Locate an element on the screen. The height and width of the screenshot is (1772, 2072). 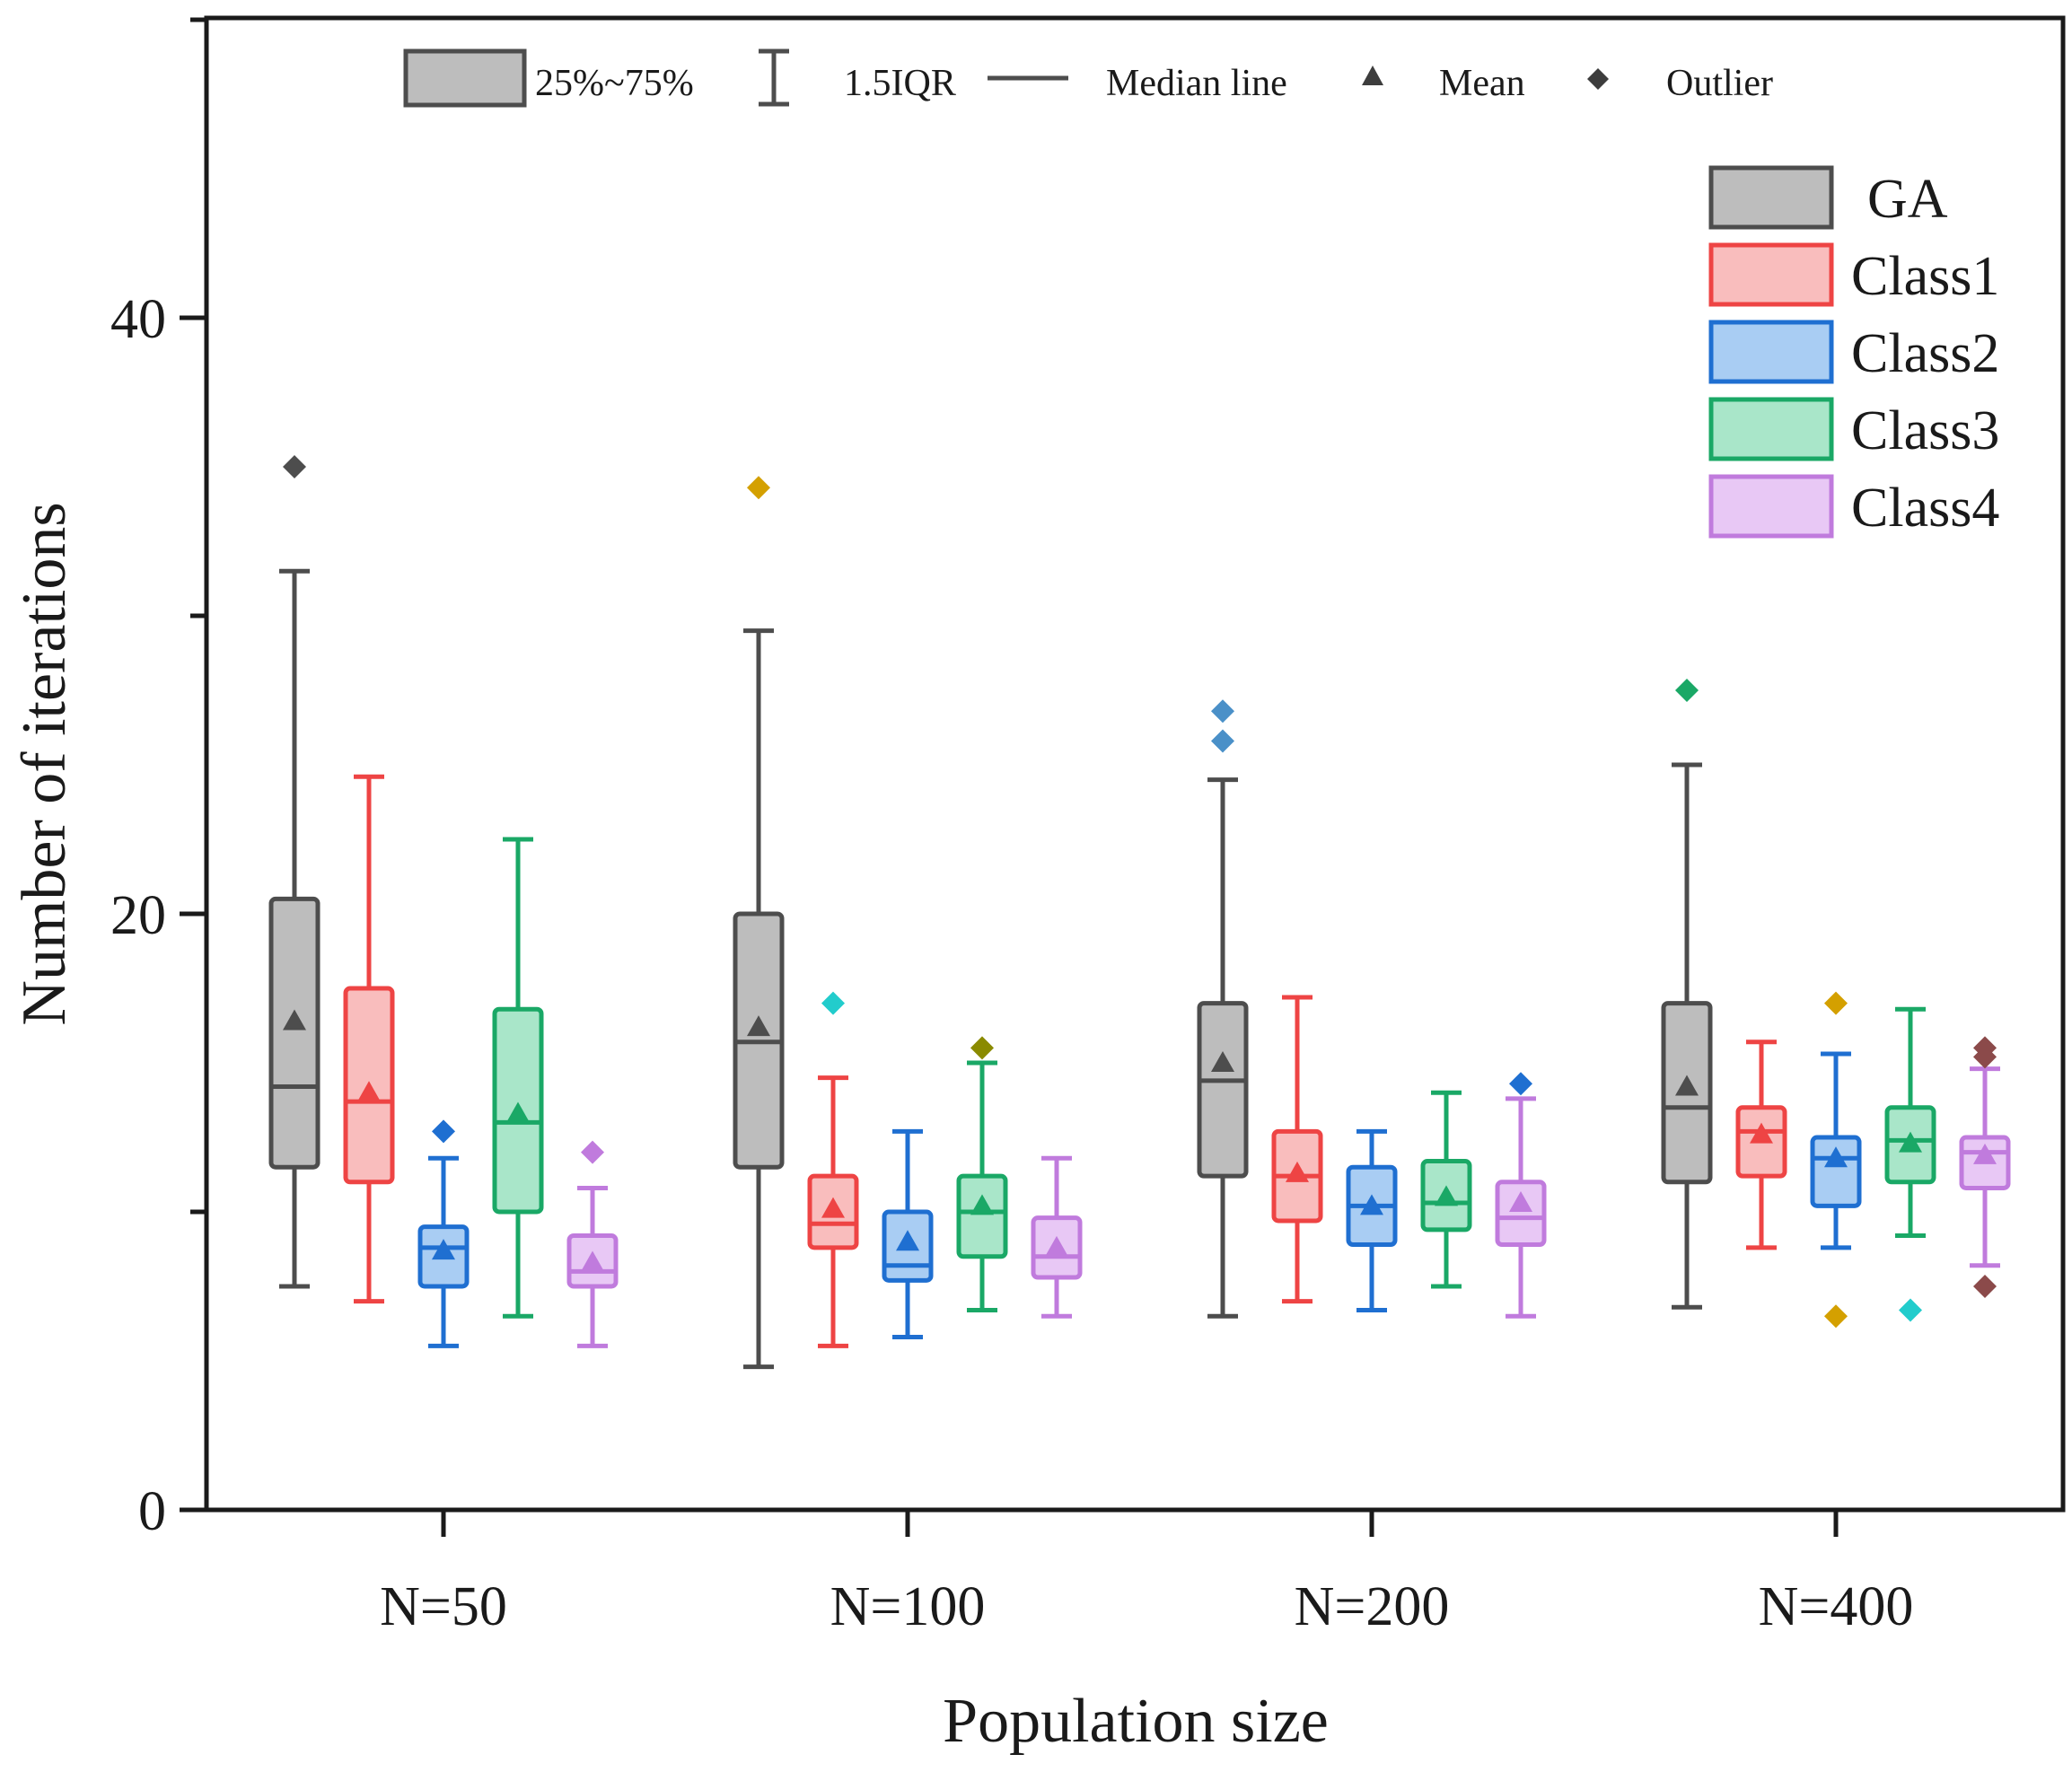
box-ga-n200 is located at coordinates (1223, 1009).